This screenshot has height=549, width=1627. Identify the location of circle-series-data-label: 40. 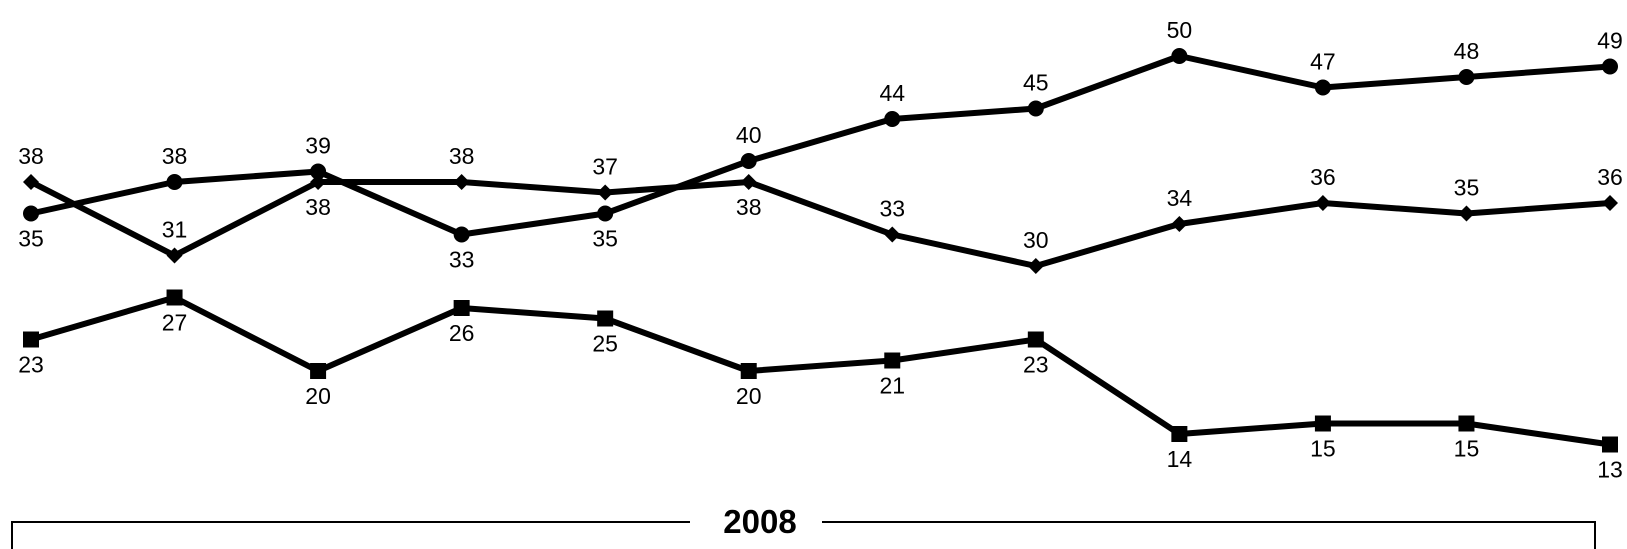
(749, 135).